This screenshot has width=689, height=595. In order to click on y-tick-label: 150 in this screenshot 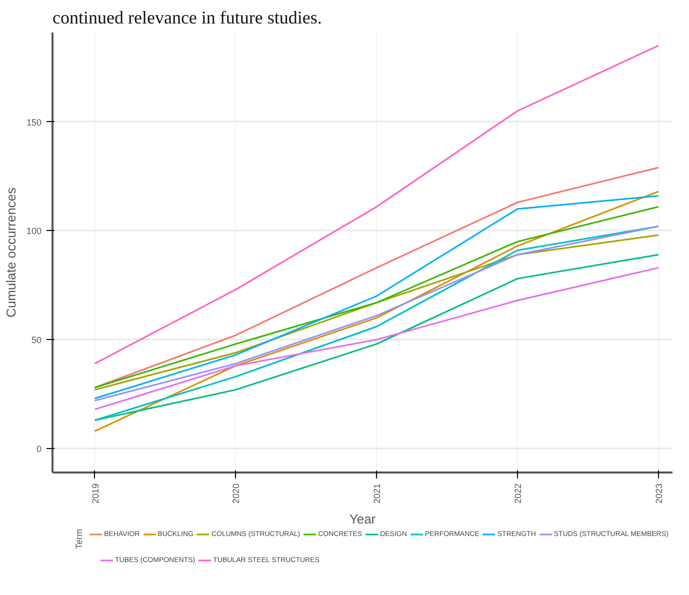, I will do `click(34, 122)`.